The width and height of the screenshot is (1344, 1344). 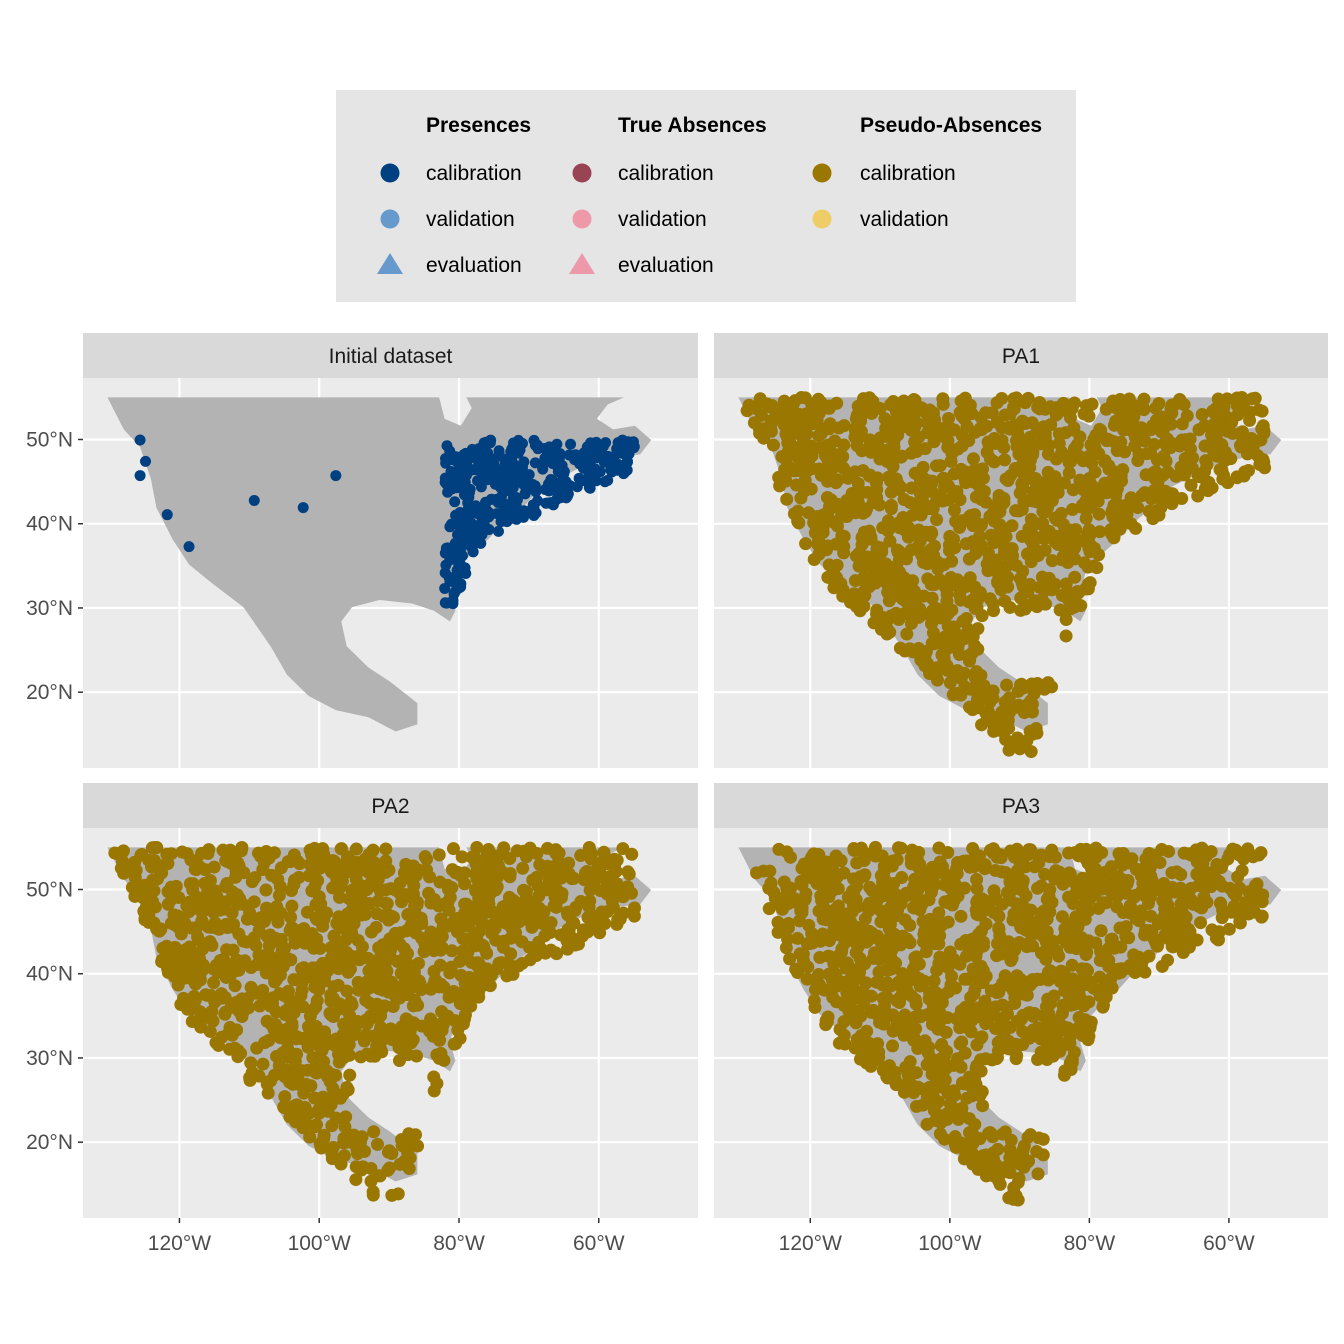 What do you see at coordinates (1021, 806) in the screenshot?
I see `facet-title: PA3` at bounding box center [1021, 806].